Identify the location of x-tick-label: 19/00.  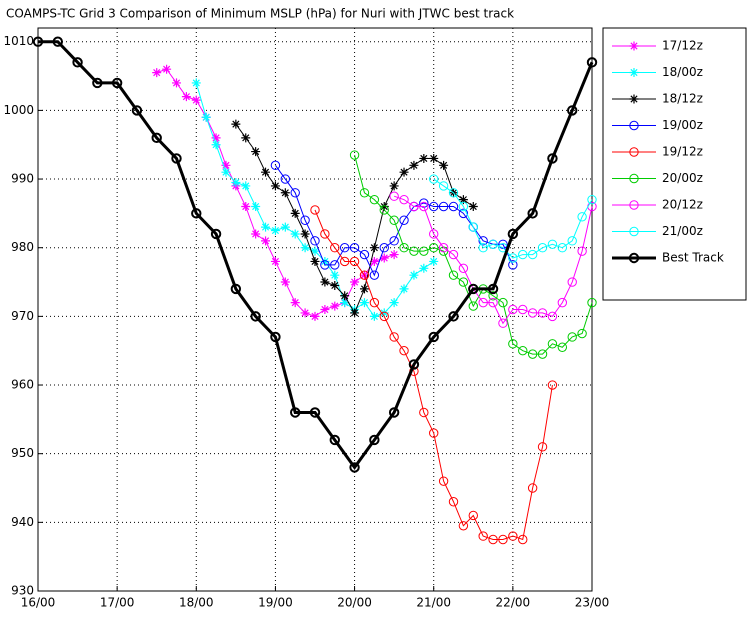
(275, 603).